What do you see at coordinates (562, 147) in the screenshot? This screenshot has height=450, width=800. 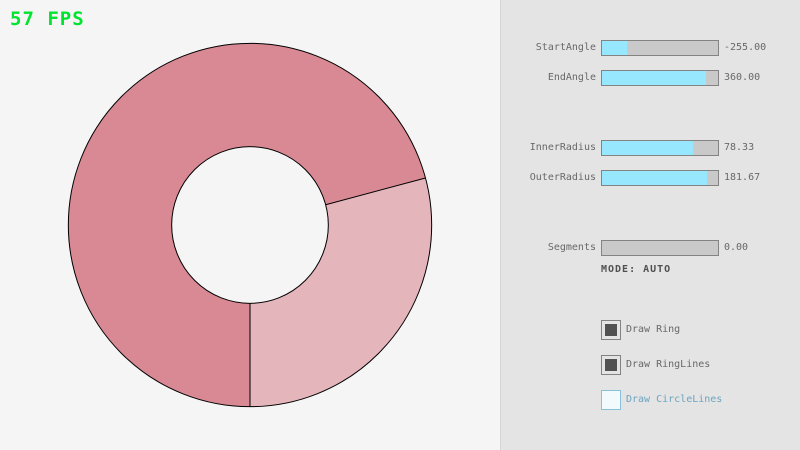 I see `innerradius-label: InnerRadius` at bounding box center [562, 147].